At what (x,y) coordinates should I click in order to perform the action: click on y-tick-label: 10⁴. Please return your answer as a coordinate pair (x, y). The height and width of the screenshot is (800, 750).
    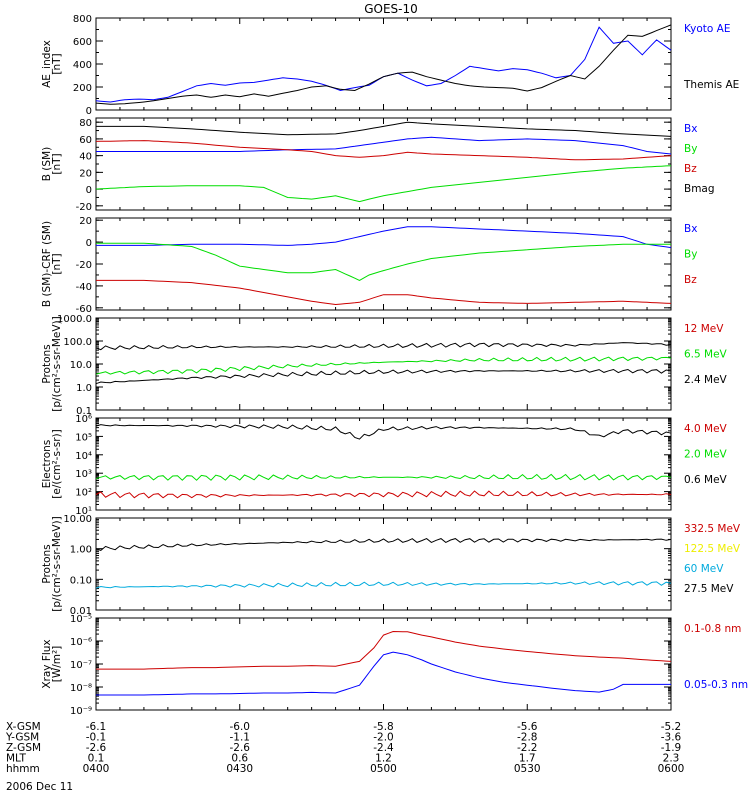
    Looking at the image, I should click on (83, 456).